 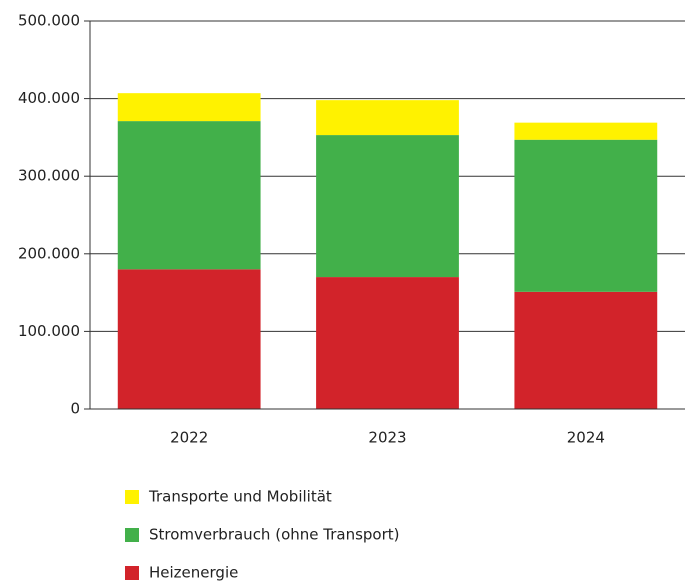 What do you see at coordinates (49, 176) in the screenshot?
I see `y-tick-label: 300.000` at bounding box center [49, 176].